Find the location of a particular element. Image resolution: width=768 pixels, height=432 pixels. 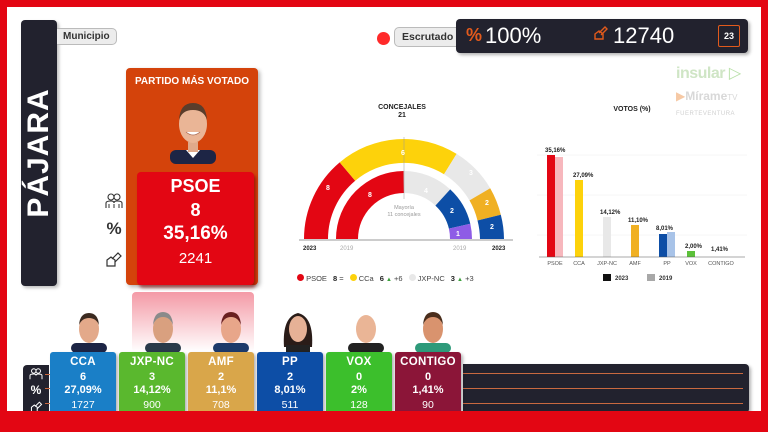

empty-party-track is located at coordinates (606, 387).